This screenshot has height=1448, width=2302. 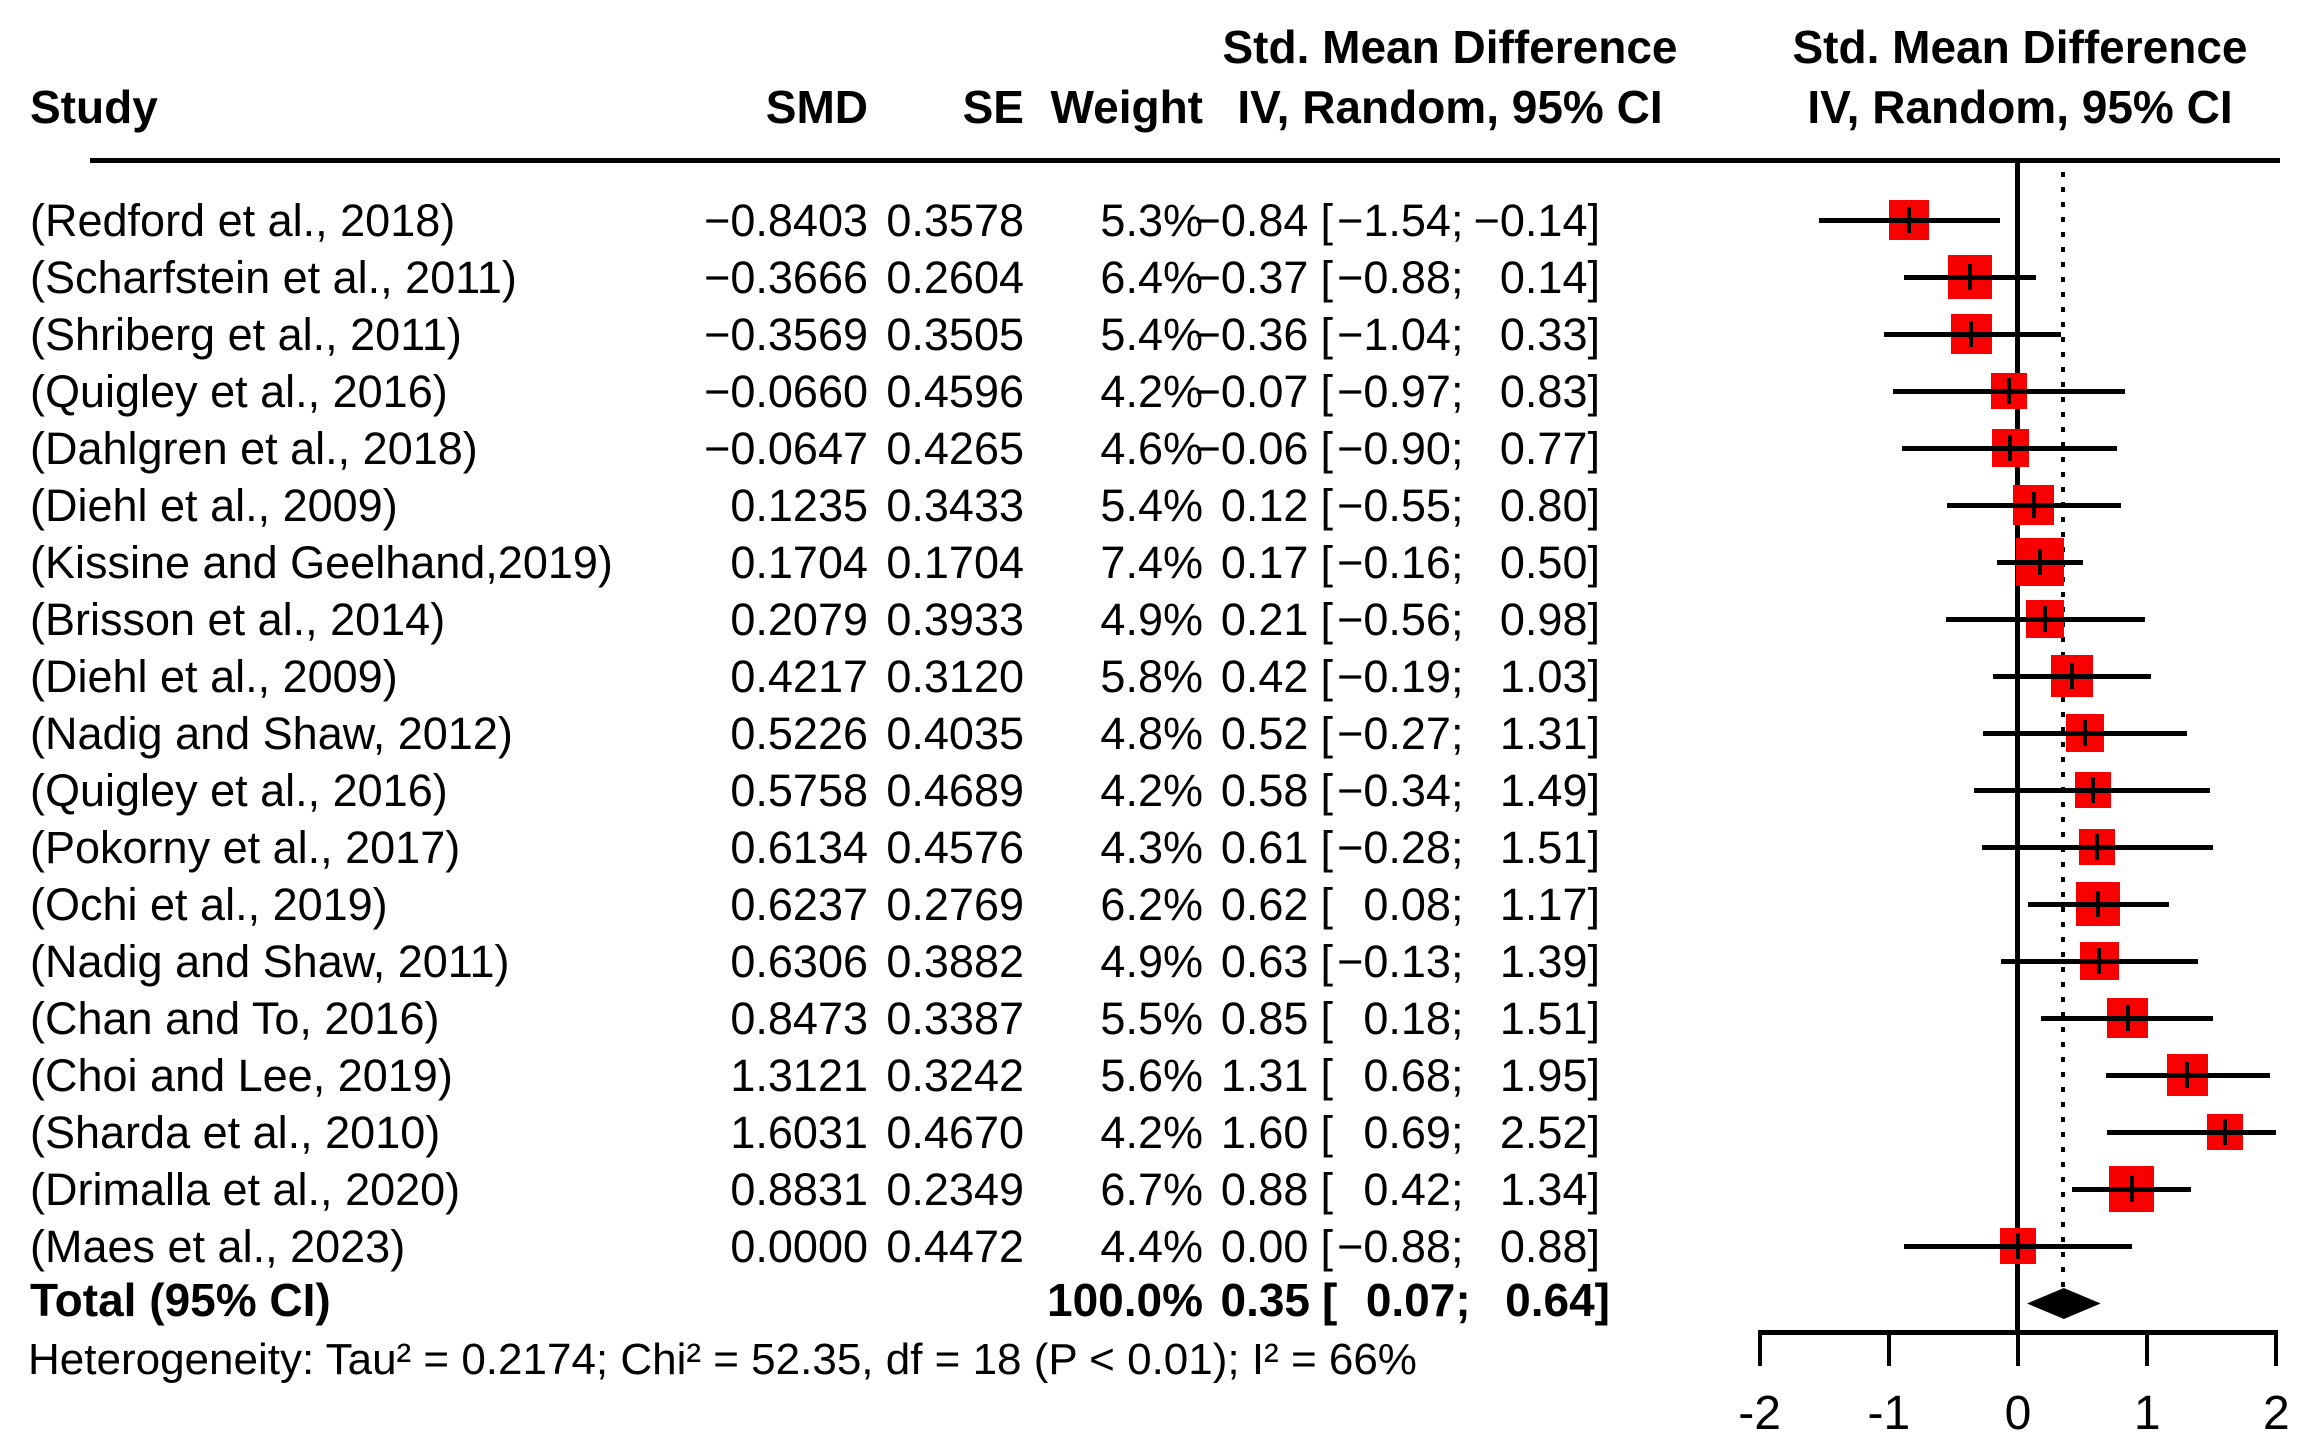 I want to click on smd-column-header: SMD, so click(x=816, y=107).